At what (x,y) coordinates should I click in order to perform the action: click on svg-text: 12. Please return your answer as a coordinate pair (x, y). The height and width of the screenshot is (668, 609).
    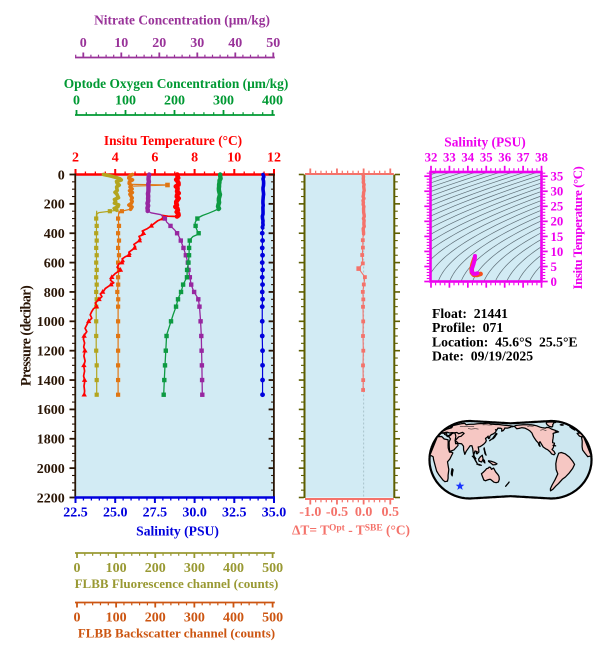
    Looking at the image, I should click on (274, 158).